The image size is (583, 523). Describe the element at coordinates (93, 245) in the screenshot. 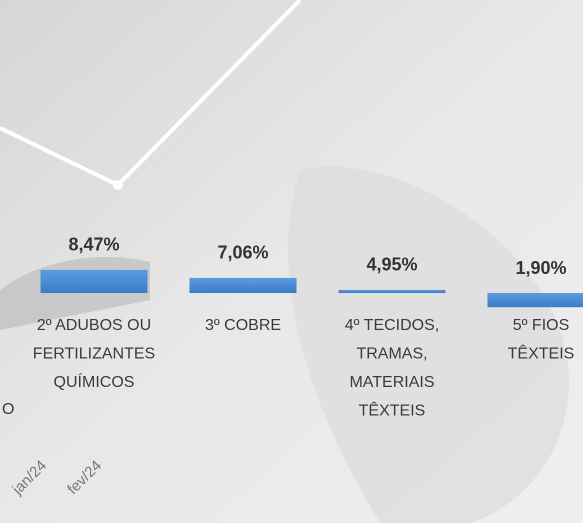

I see `data-label: 8,47%` at that location.